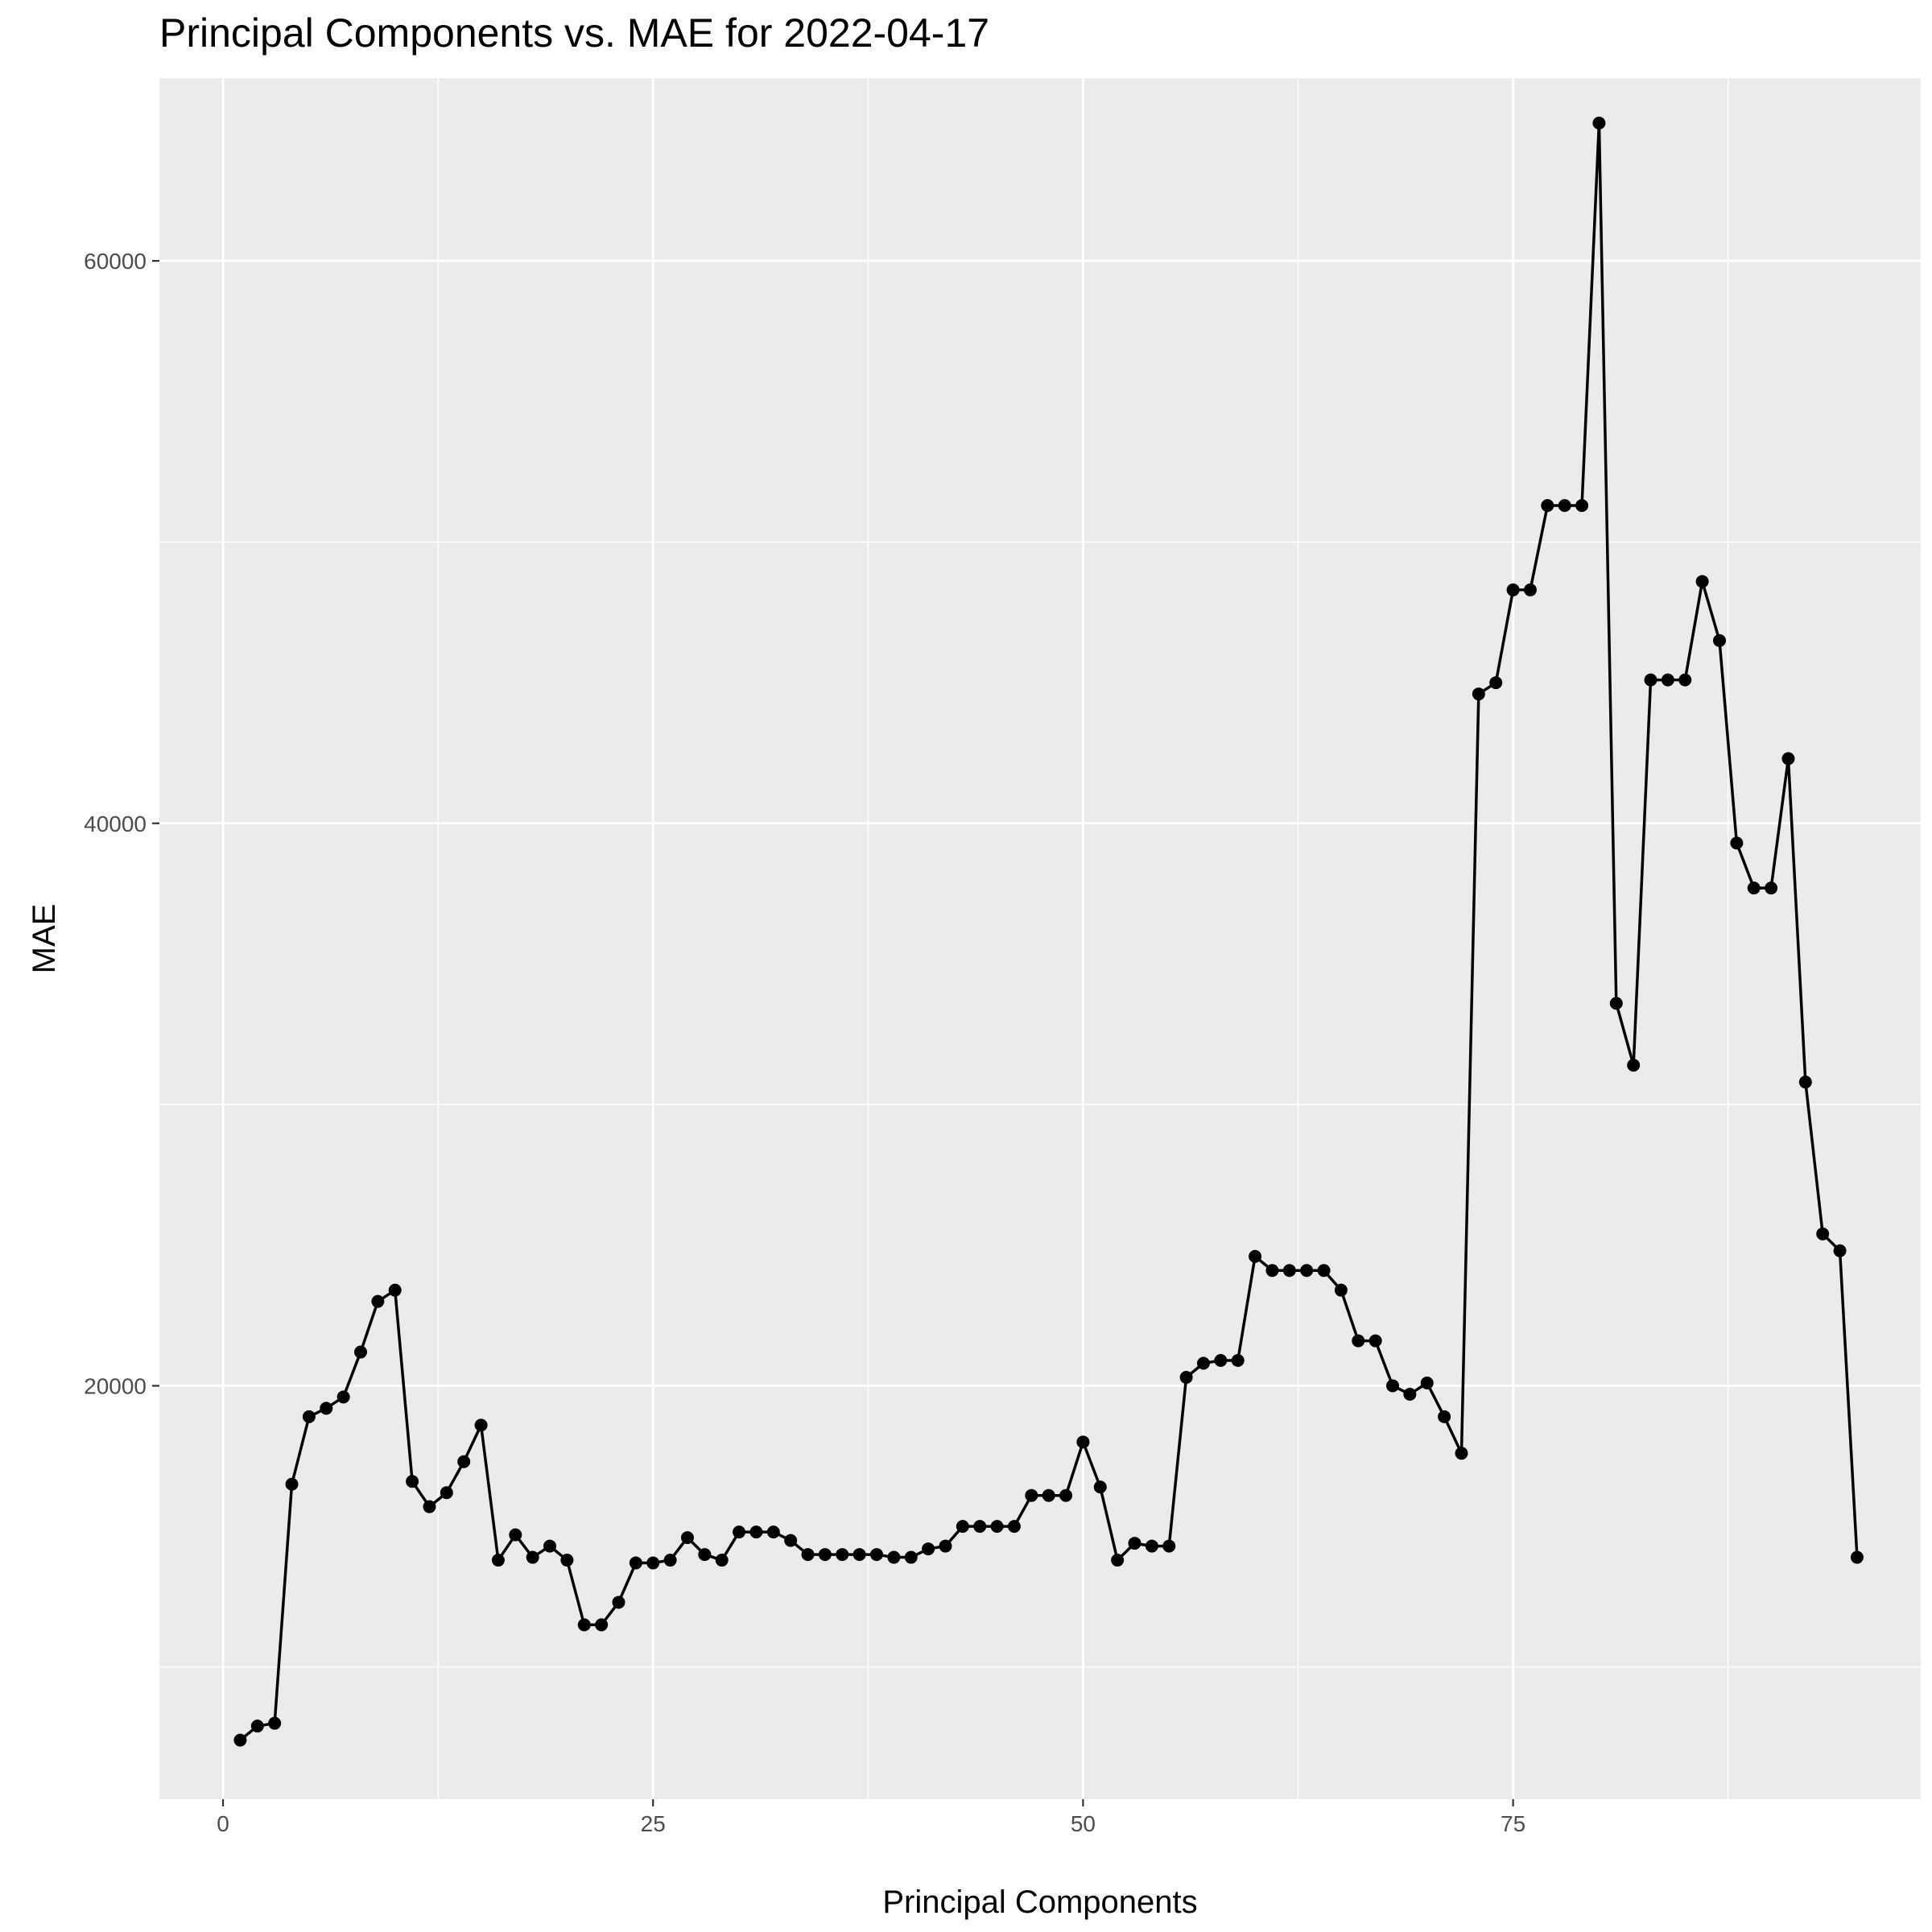 This screenshot has height=1932, width=1932. What do you see at coordinates (116, 1385) in the screenshot?
I see `y-tick-label: 20000` at bounding box center [116, 1385].